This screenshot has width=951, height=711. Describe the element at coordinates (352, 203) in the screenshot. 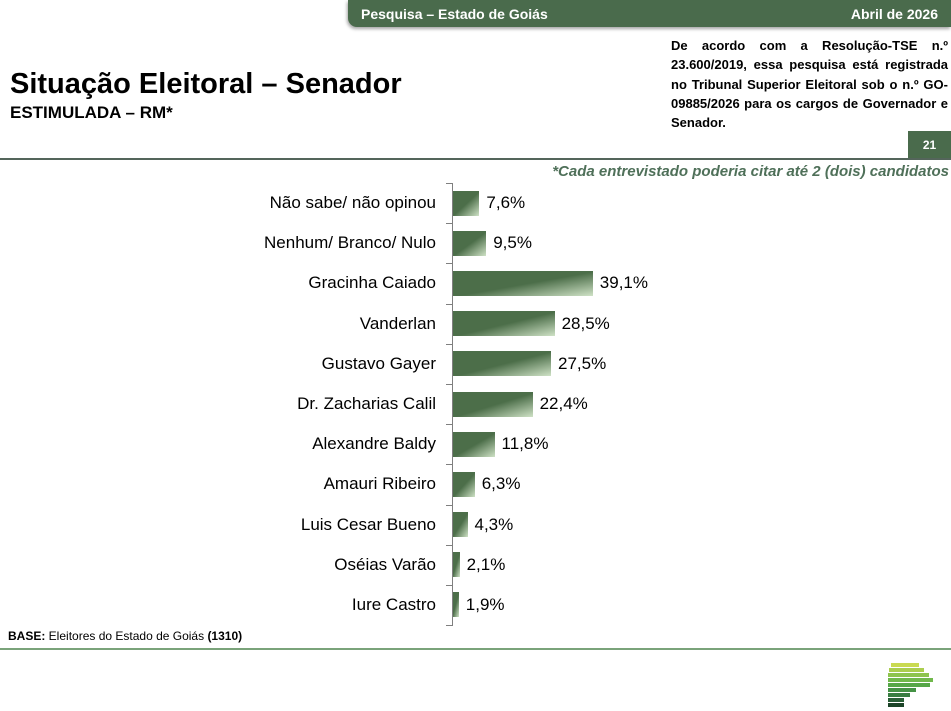

I see `category-label: Não sabe/ não opinou` at that location.